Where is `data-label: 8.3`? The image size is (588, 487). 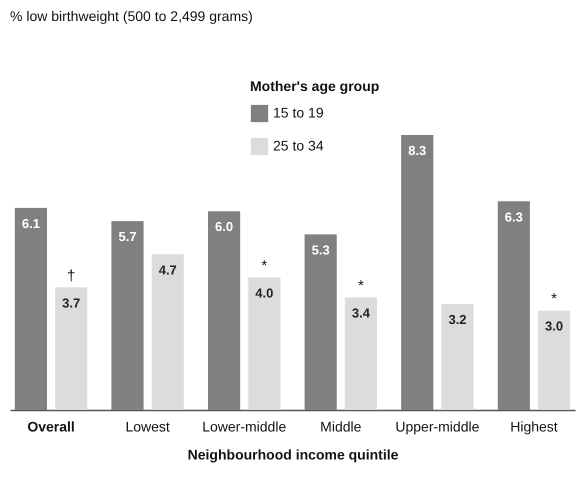
data-label: 8.3 is located at coordinates (417, 150).